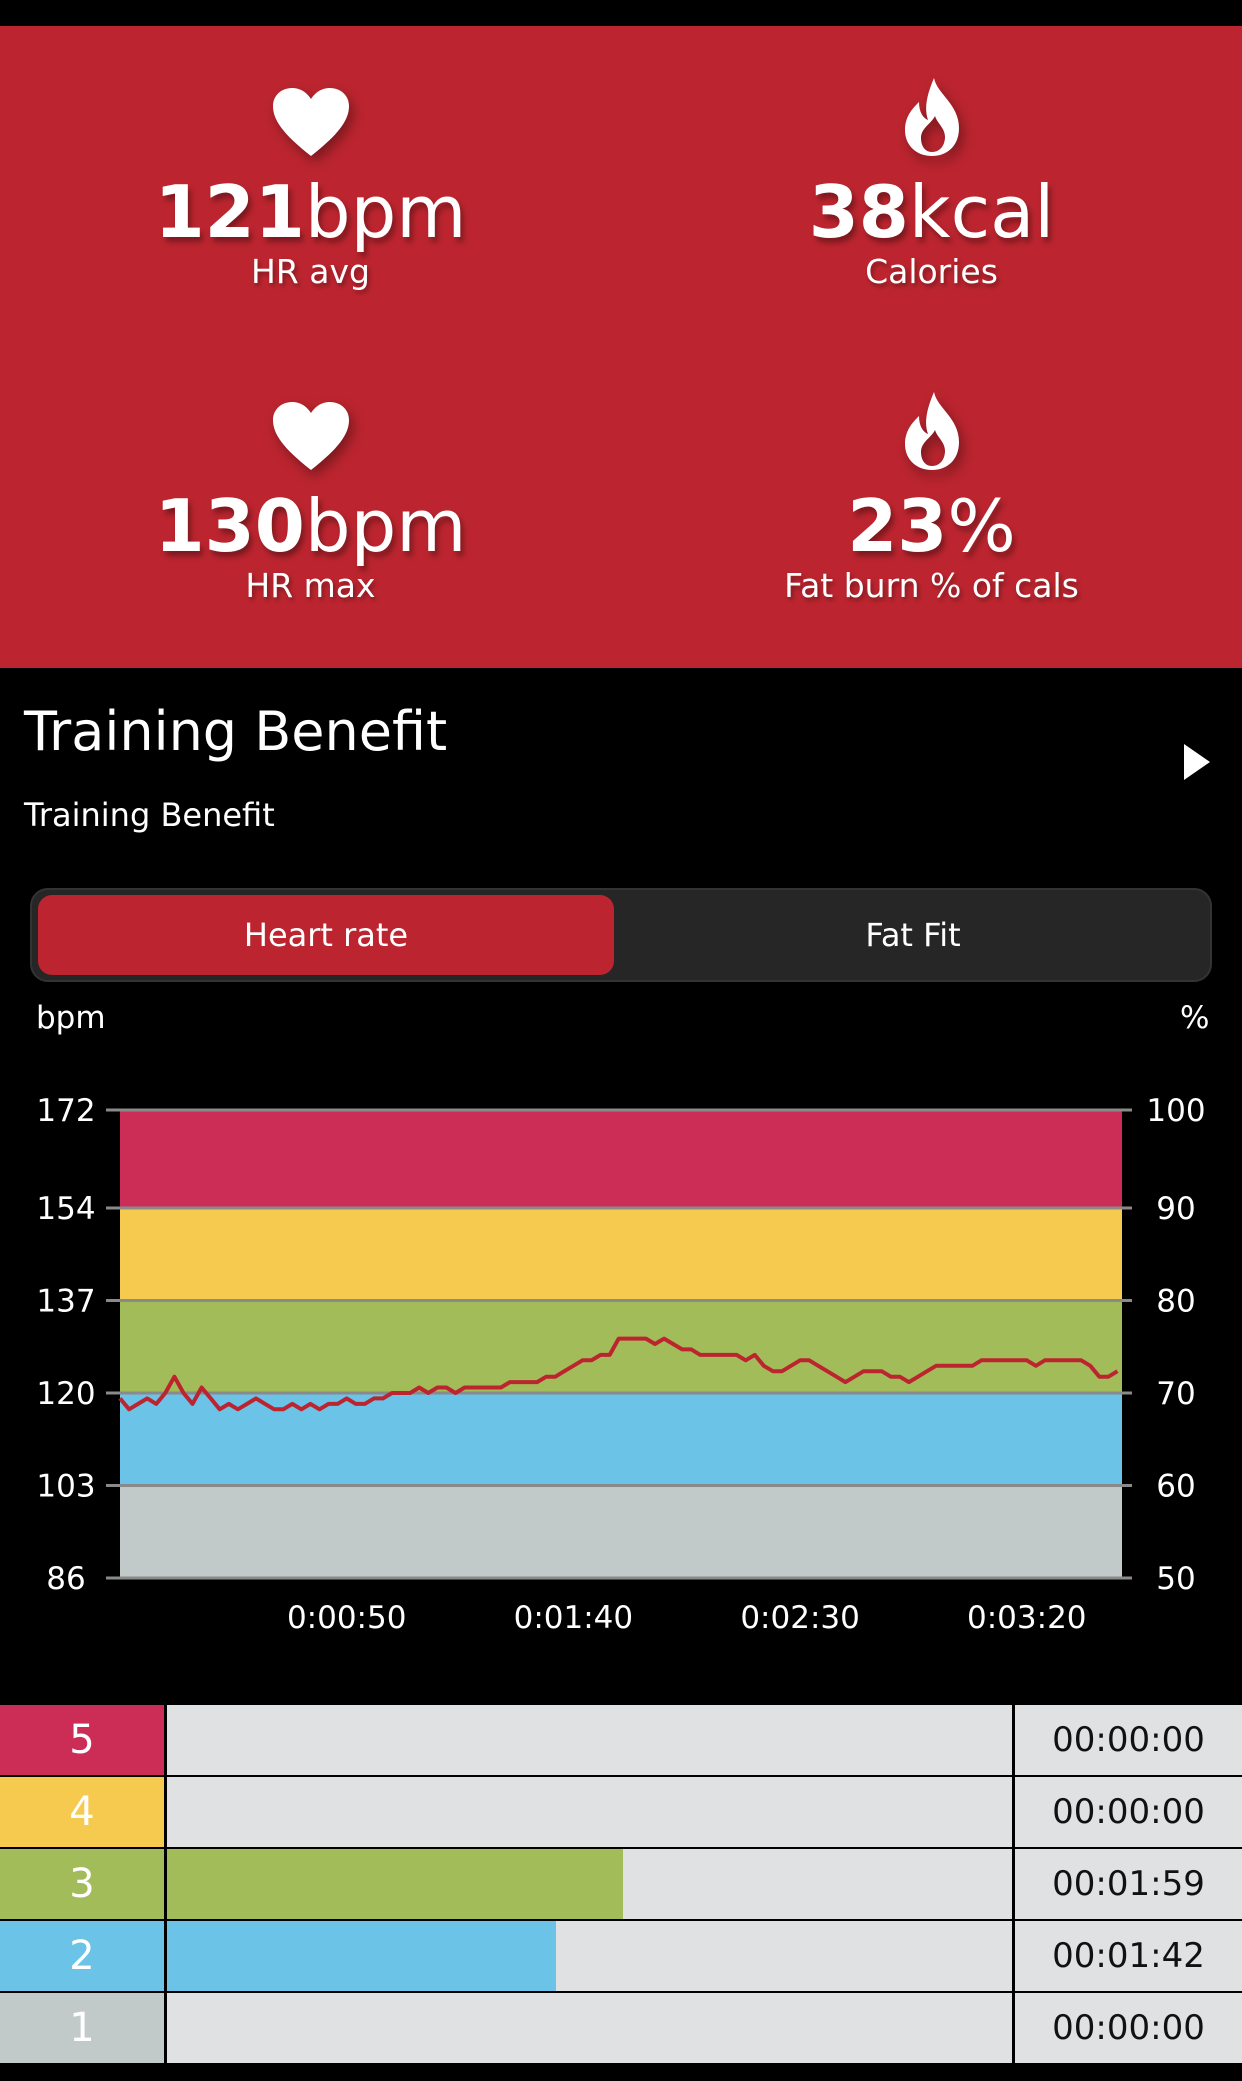  I want to click on zone-row-1: 1 00:00:00, so click(621, 2028).